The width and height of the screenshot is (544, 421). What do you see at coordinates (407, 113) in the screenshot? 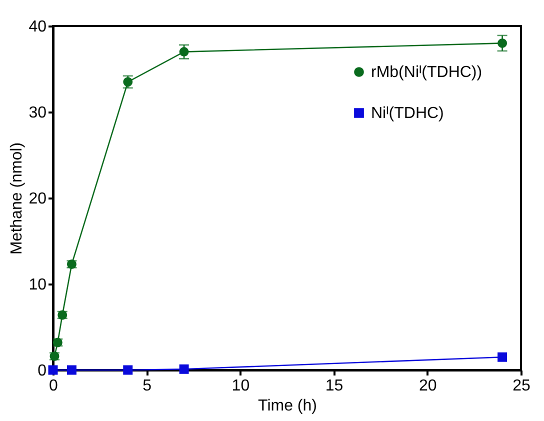
I see `legend-label: Niᴵ(TDHC)` at bounding box center [407, 113].